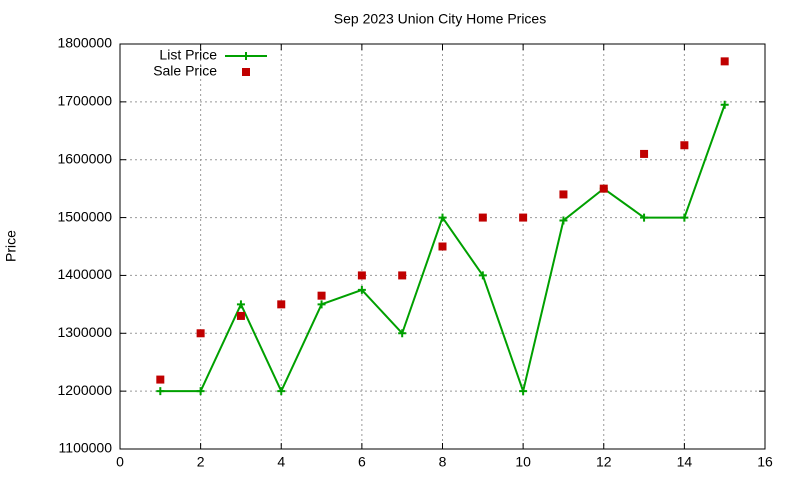  Describe the element at coordinates (185, 71) in the screenshot. I see `legend-label: Sale Price` at that location.